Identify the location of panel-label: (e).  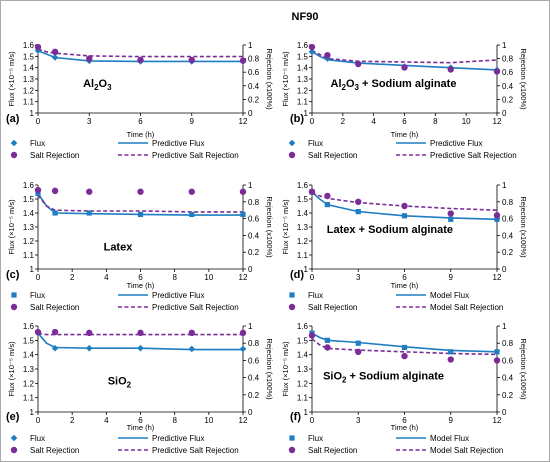
(13, 417).